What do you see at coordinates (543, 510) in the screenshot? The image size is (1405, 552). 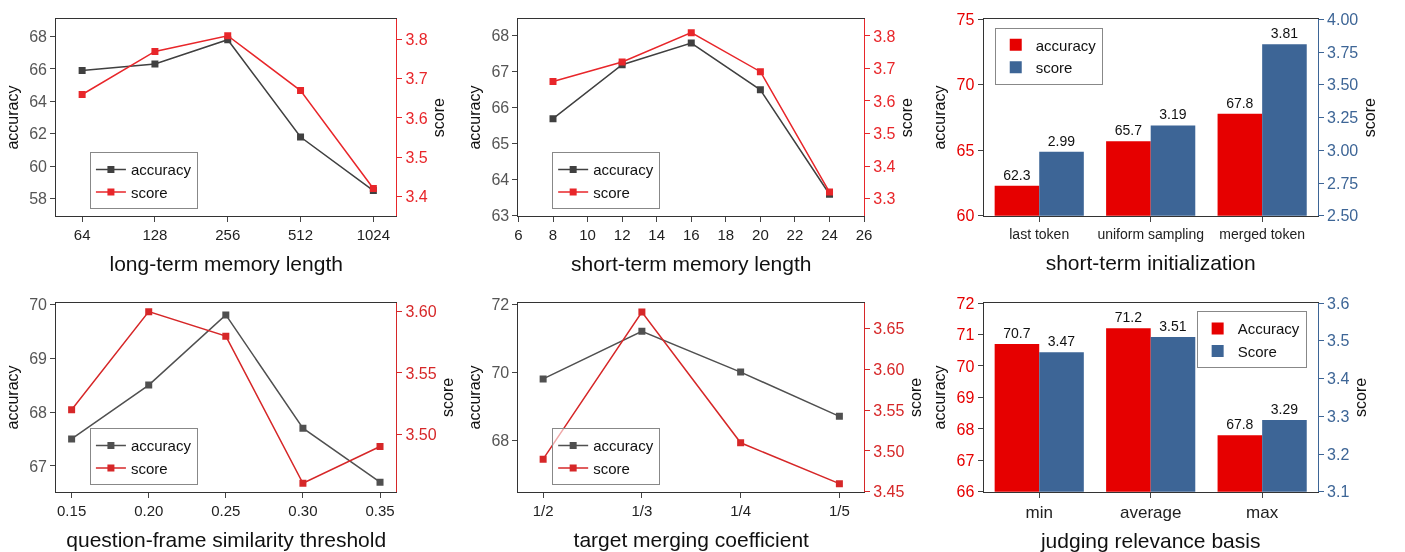 I see `x-tick-label: 1/2` at bounding box center [543, 510].